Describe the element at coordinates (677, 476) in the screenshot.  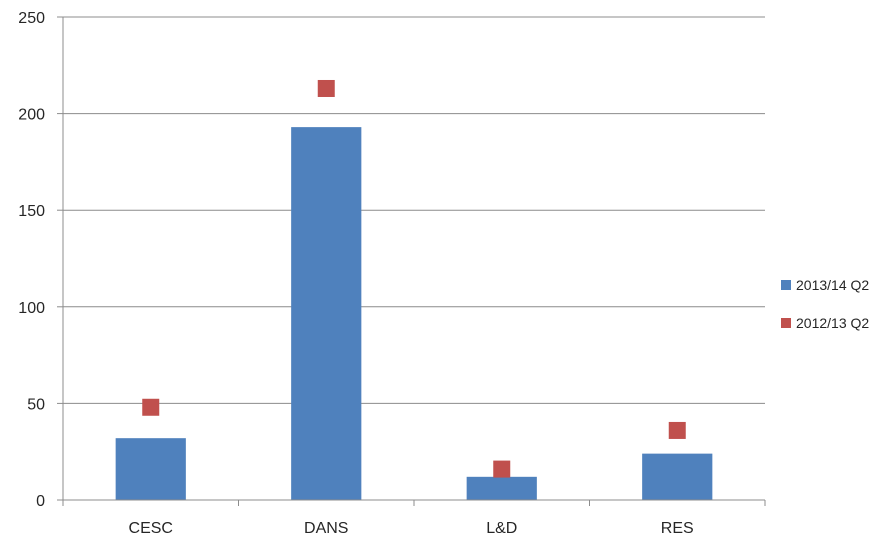
I see `bar-2013-14-Q2-RES` at that location.